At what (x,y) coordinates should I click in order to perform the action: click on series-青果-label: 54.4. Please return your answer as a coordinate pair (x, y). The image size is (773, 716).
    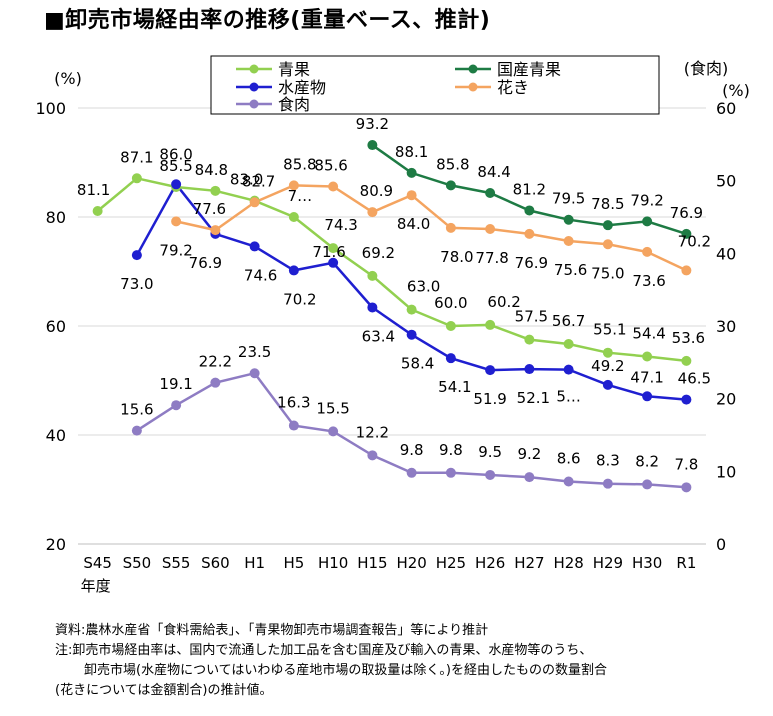
    Looking at the image, I should click on (648, 334).